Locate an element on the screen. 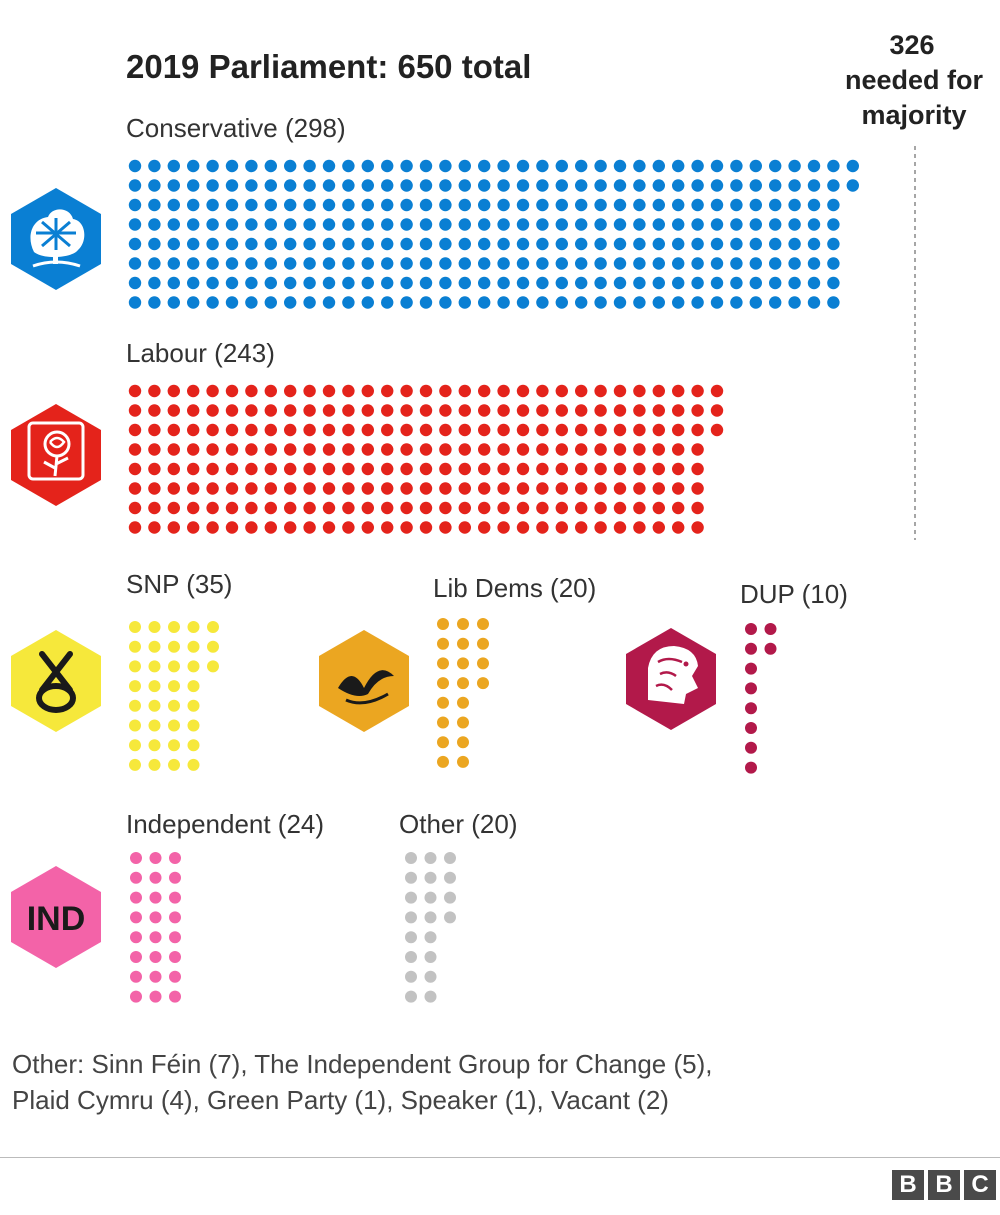 This screenshot has height=1215, width=1000. seat-dot-libdems is located at coordinates (443, 663).